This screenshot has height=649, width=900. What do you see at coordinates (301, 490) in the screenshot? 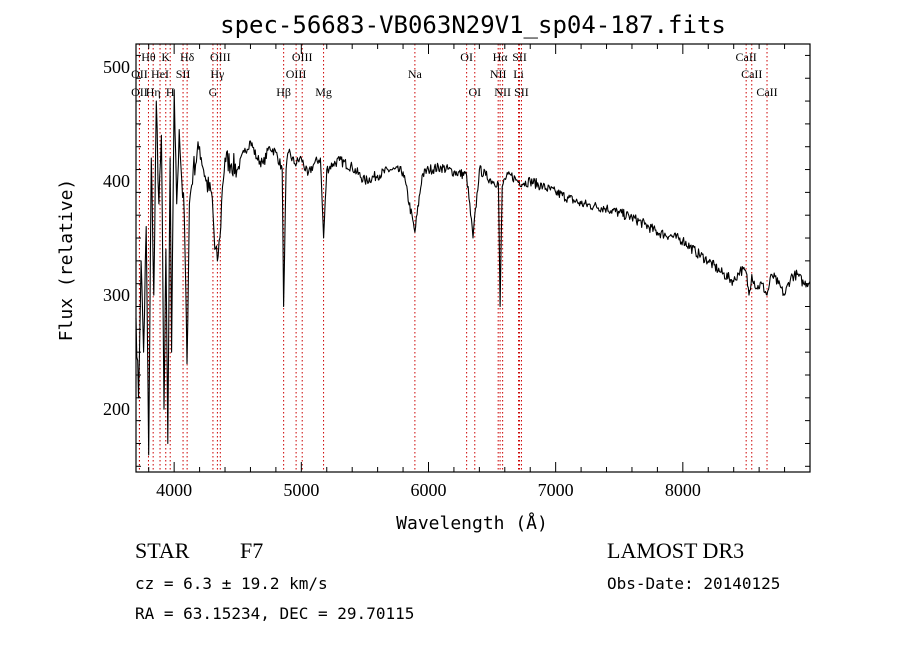
I see `x-tick-label-5000: 5000` at bounding box center [301, 490].